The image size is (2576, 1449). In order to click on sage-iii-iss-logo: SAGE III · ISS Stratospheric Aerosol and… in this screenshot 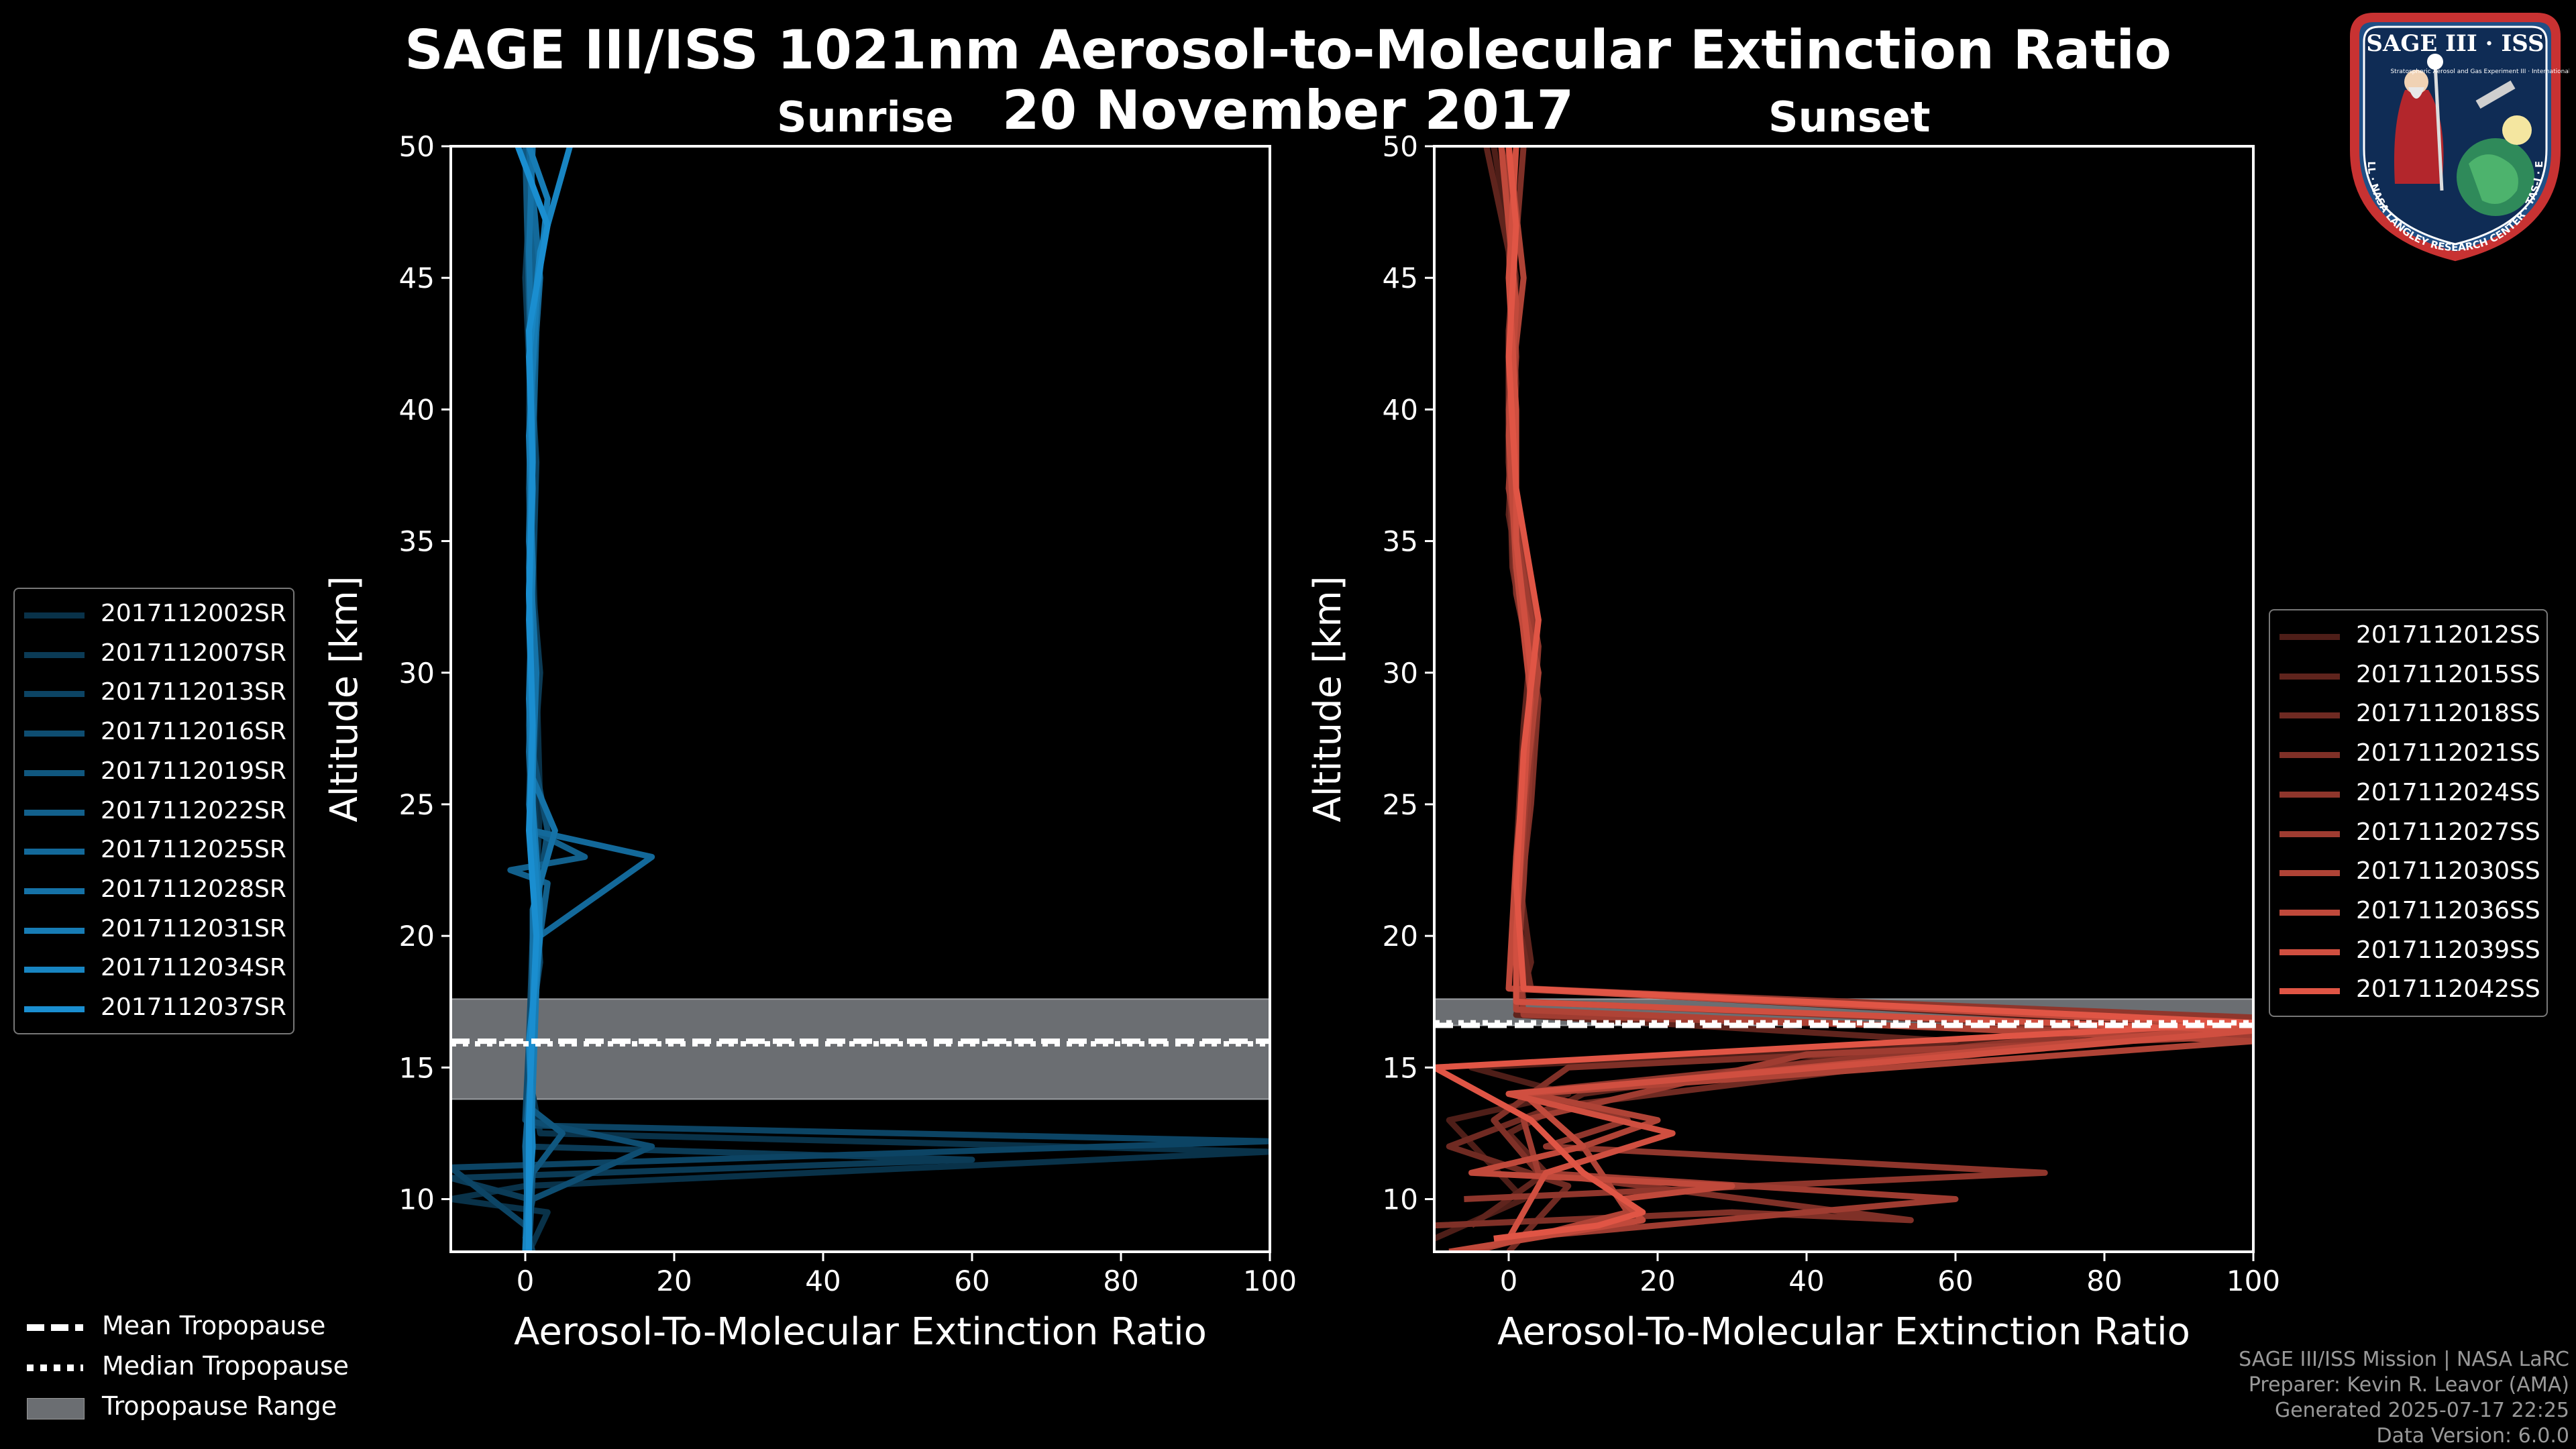, I will do `click(2455, 135)`.